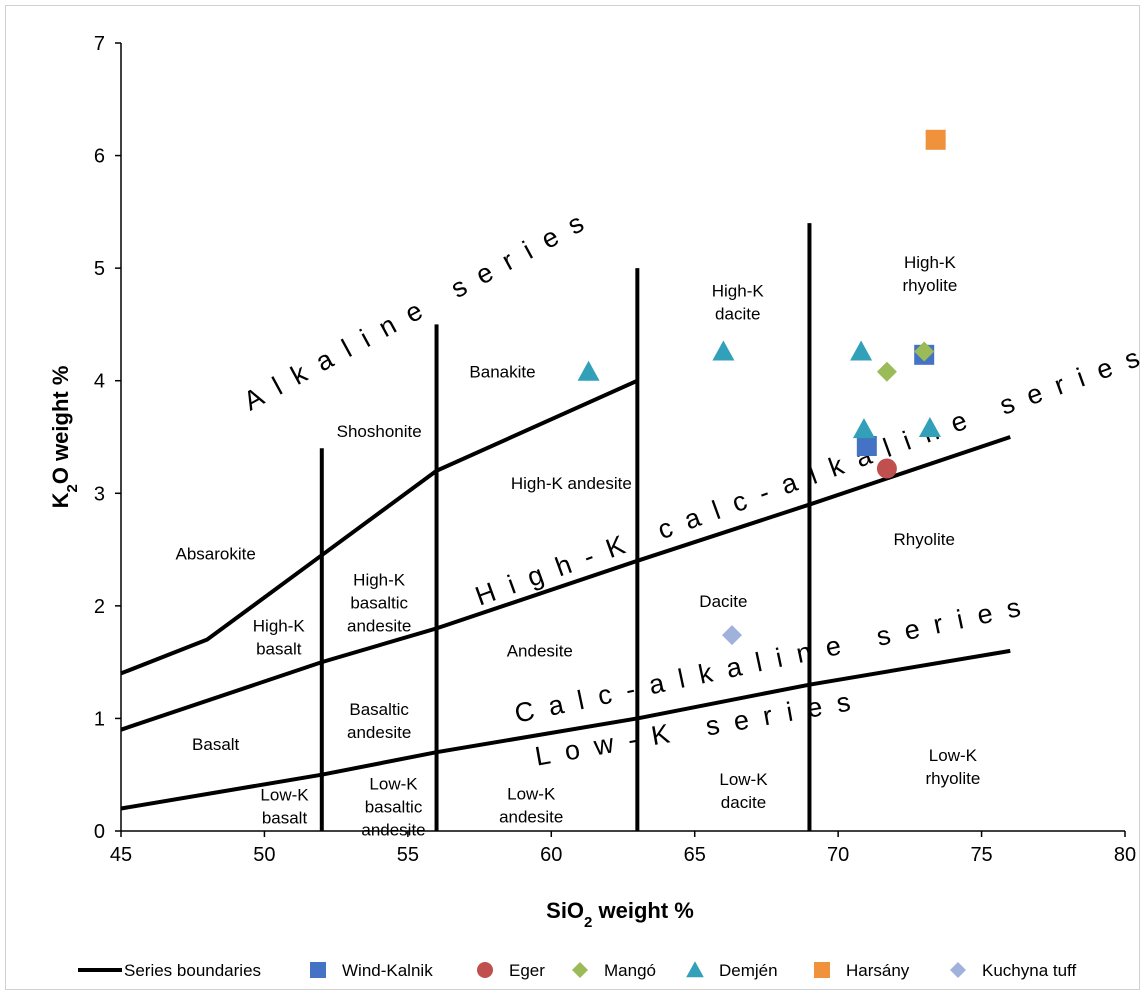 Image resolution: width=1147 pixels, height=996 pixels. I want to click on legend-entry-label: Eger, so click(527, 970).